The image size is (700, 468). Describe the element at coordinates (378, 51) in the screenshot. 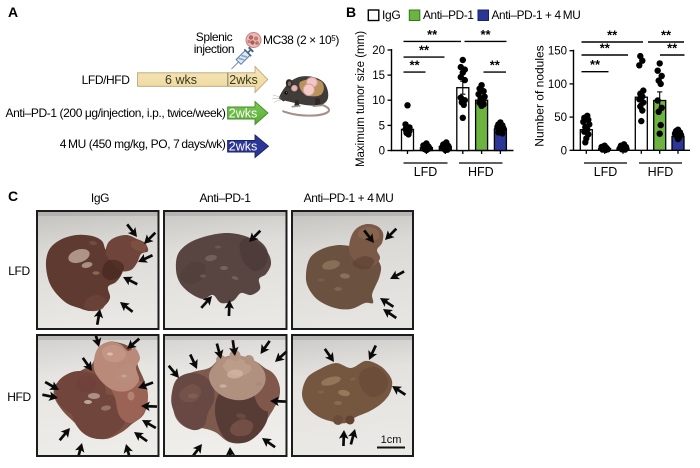

I see `svg-text: 20` at that location.